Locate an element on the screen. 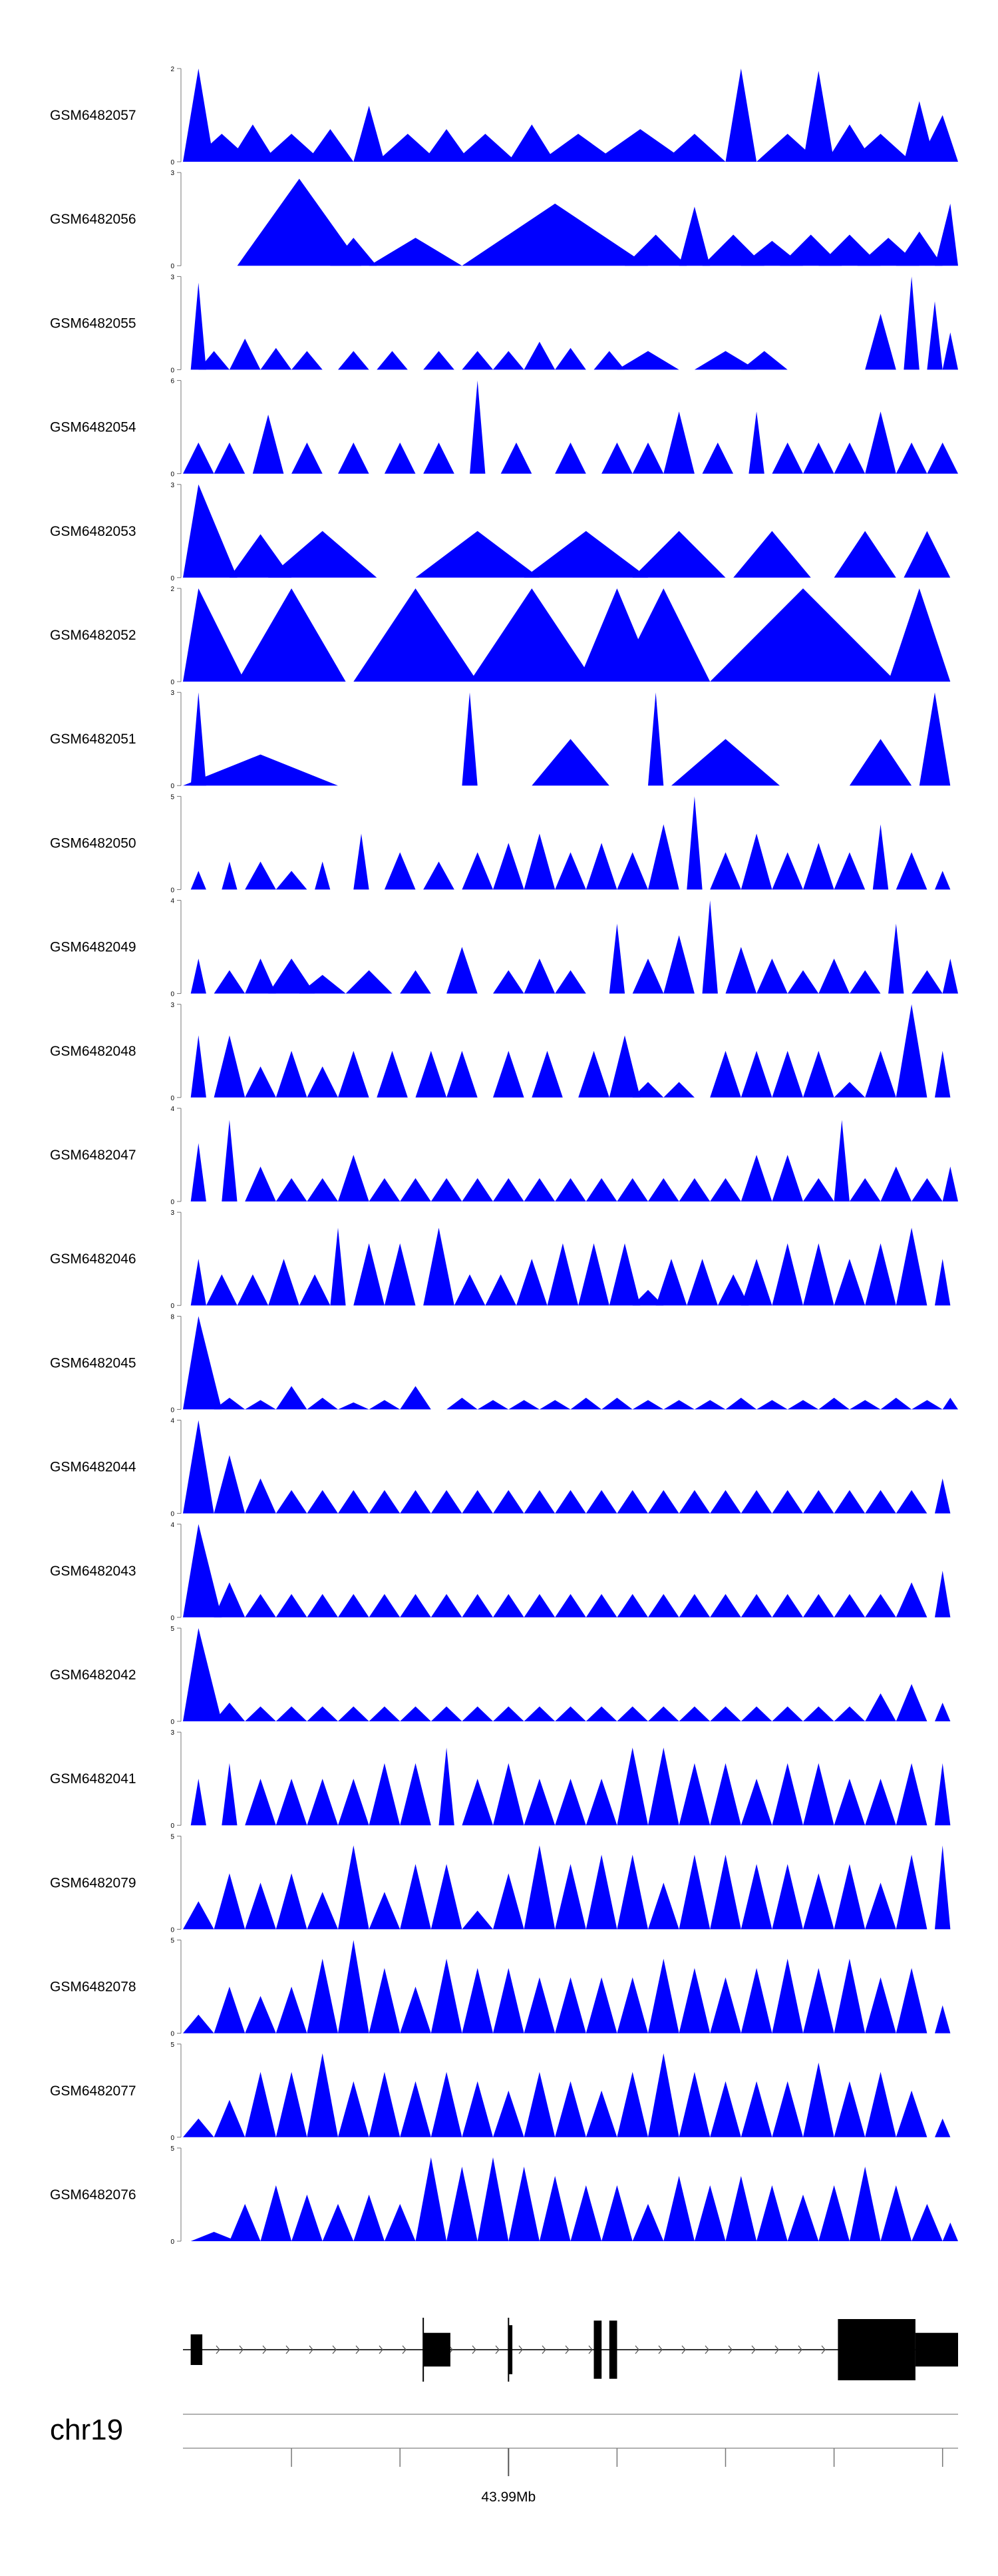 This screenshot has width=998, height=2576. track-GSM6482050: GSM6482050 5 0 is located at coordinates (500, 843).